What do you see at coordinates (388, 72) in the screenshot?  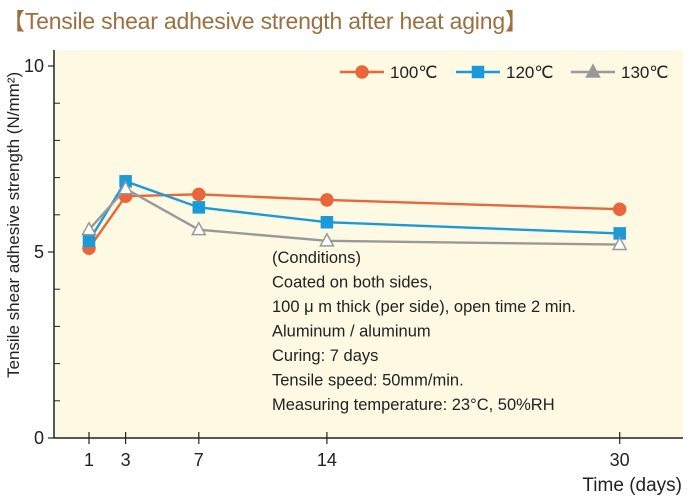 I see `legend-item-0: 100℃` at bounding box center [388, 72].